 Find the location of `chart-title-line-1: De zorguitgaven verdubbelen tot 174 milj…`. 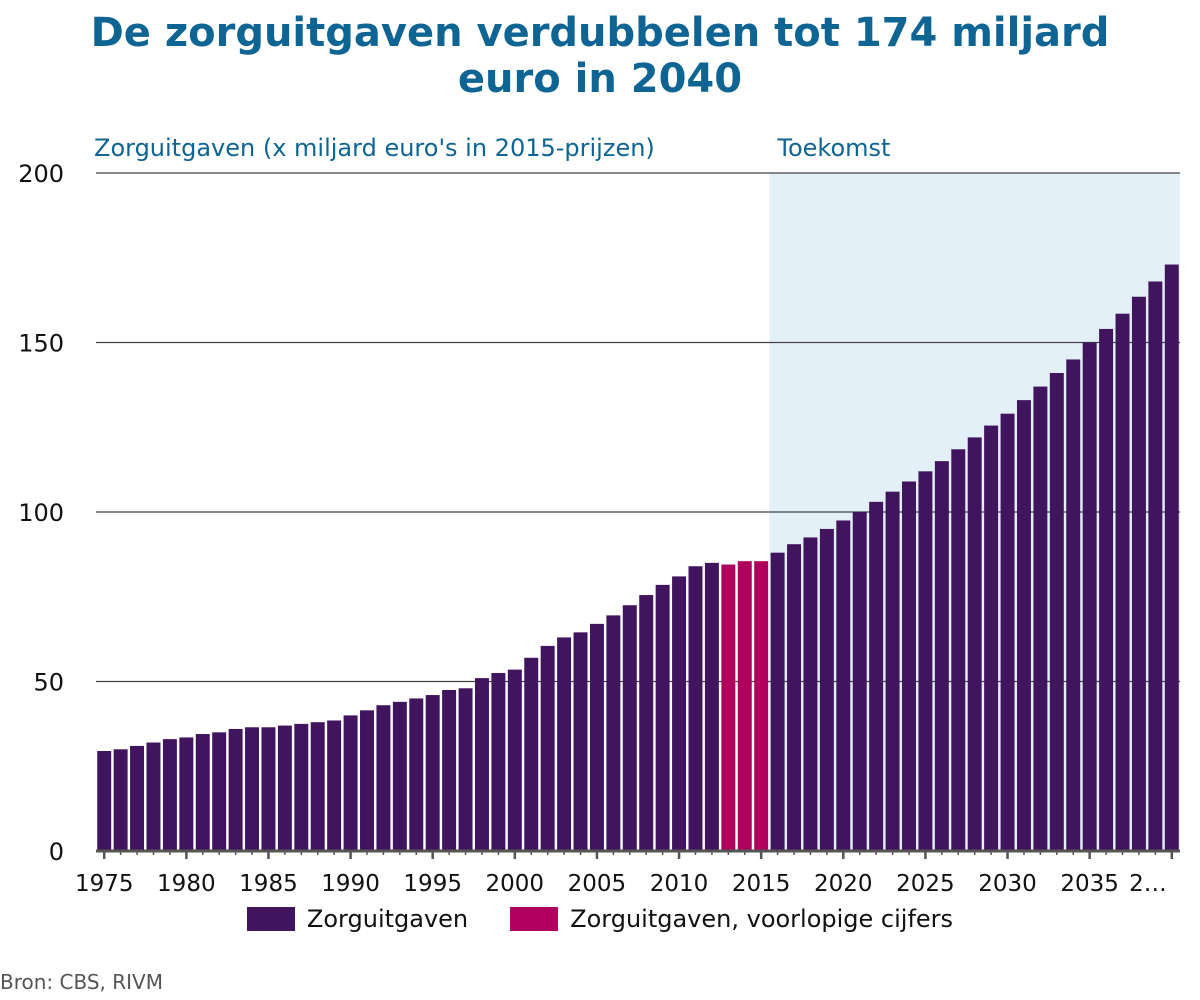

chart-title-line-1: De zorguitgaven verdubbelen tot 174 milj… is located at coordinates (600, 33).